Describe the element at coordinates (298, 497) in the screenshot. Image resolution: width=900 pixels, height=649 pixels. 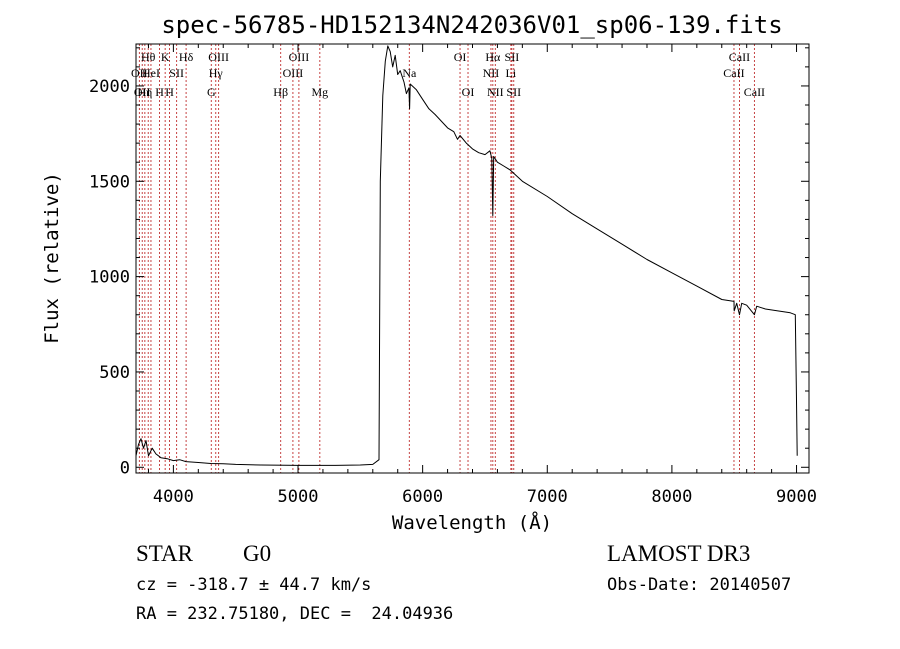
I see `x-tick-label: 5000` at that location.